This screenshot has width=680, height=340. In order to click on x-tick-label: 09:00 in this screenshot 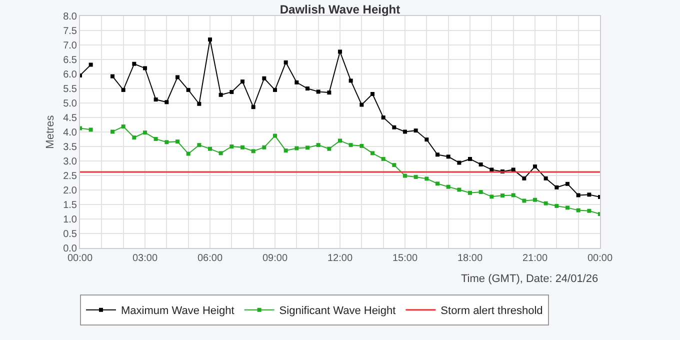, I will do `click(275, 258)`.